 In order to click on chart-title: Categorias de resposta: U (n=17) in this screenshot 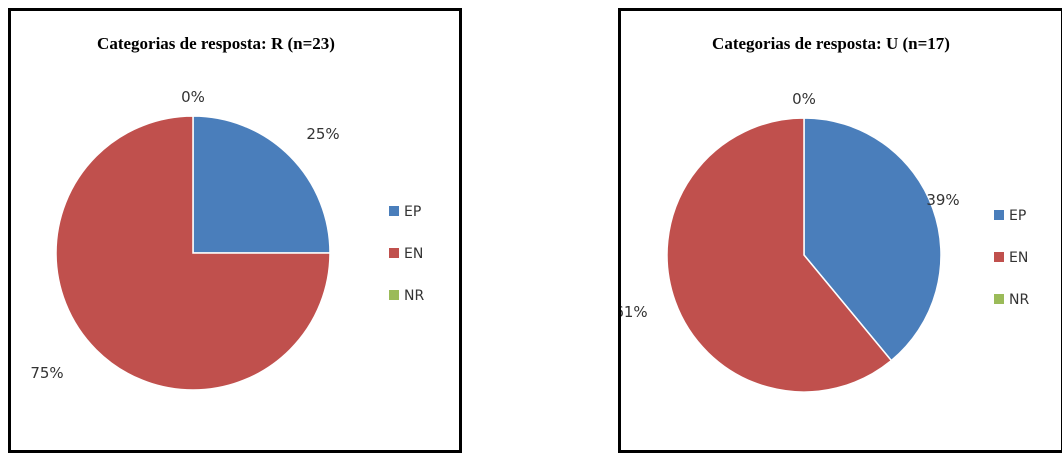, I will do `click(831, 43)`.